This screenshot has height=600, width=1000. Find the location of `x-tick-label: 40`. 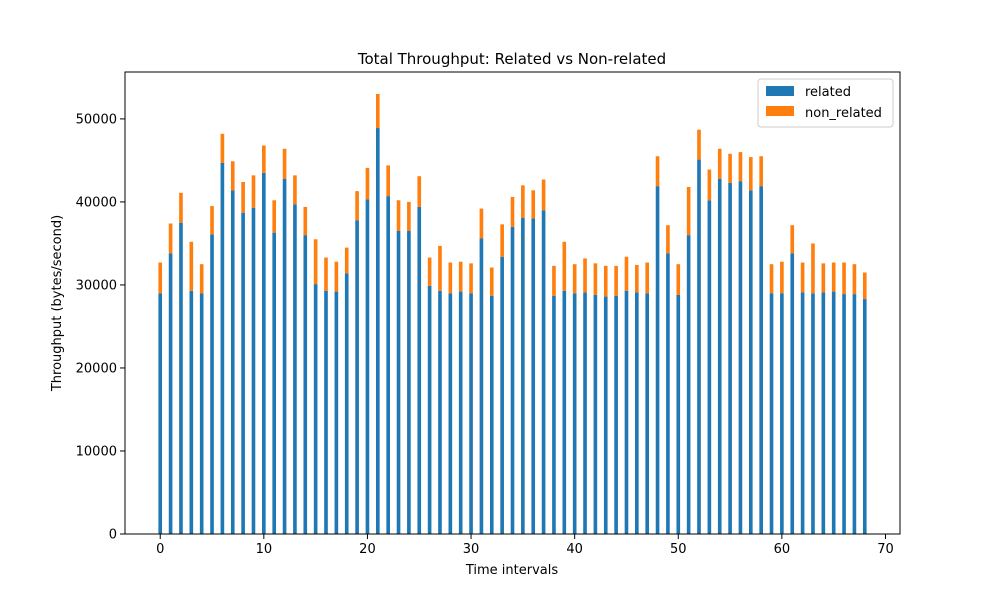

x-tick-label: 40 is located at coordinates (574, 549).